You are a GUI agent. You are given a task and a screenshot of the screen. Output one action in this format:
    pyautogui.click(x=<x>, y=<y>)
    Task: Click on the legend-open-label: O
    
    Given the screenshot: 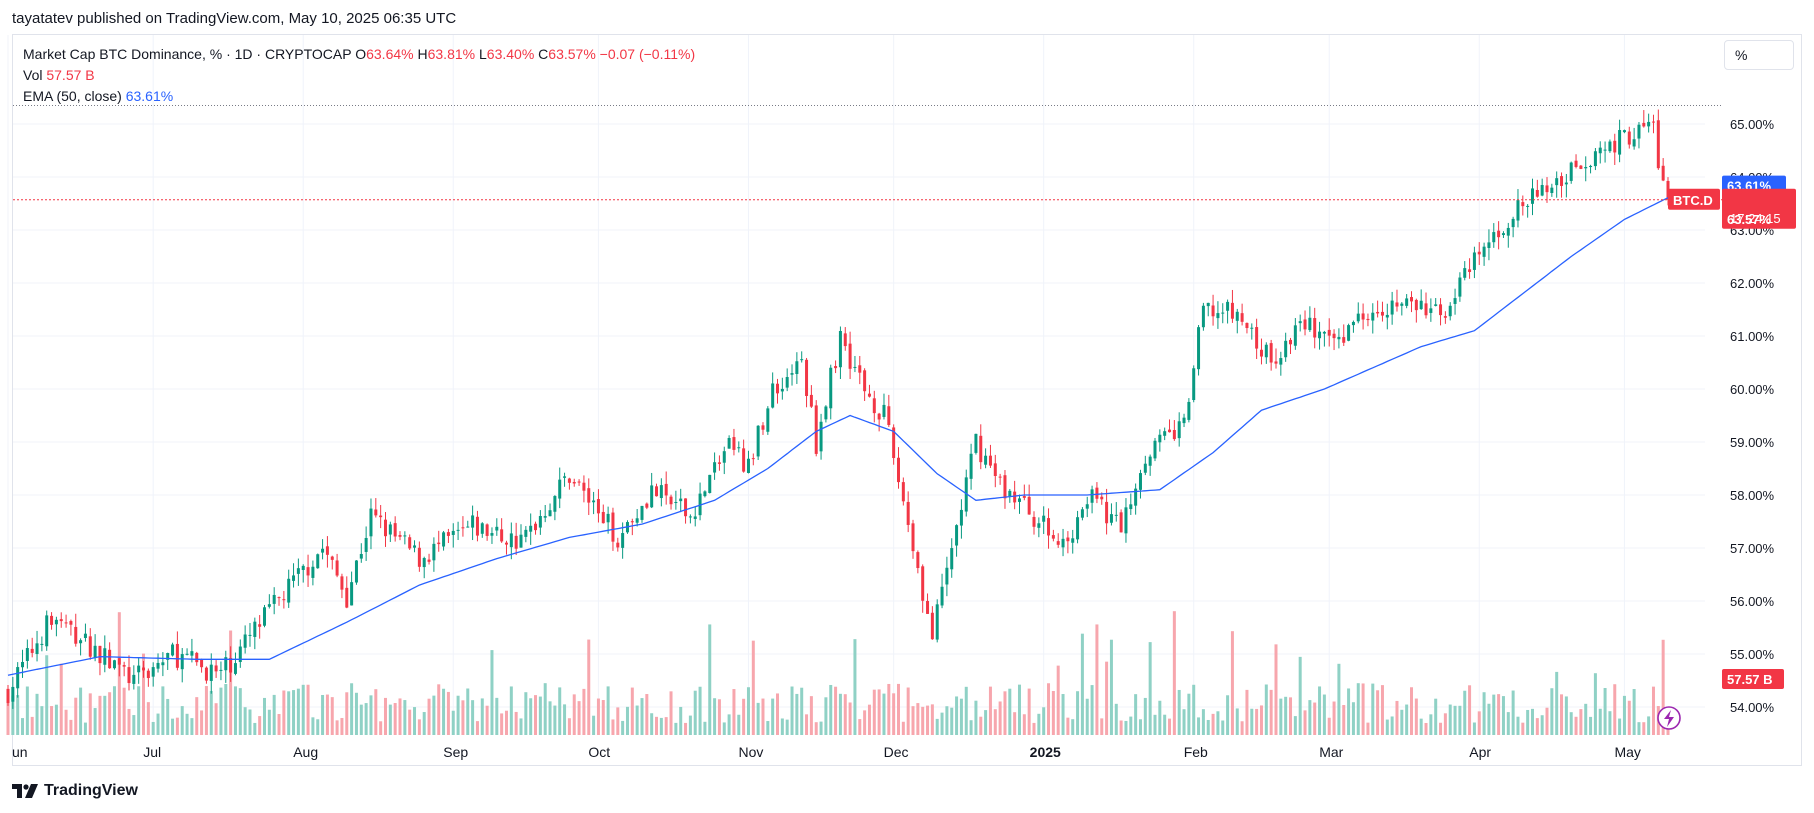 What is the action you would take?
    pyautogui.click(x=361, y=54)
    